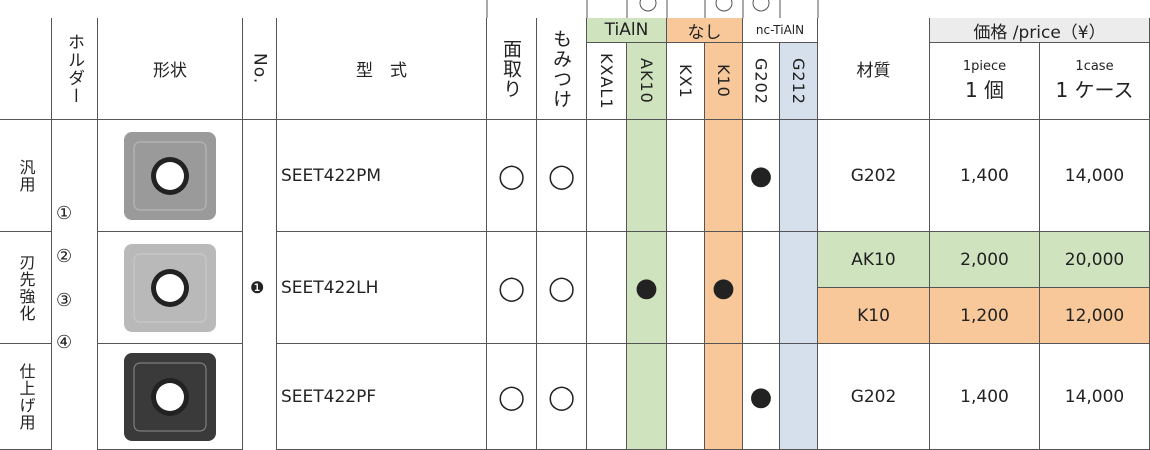 The height and width of the screenshot is (450, 1150). I want to click on price-header: 価格 /price（¥）, so click(1040, 30).